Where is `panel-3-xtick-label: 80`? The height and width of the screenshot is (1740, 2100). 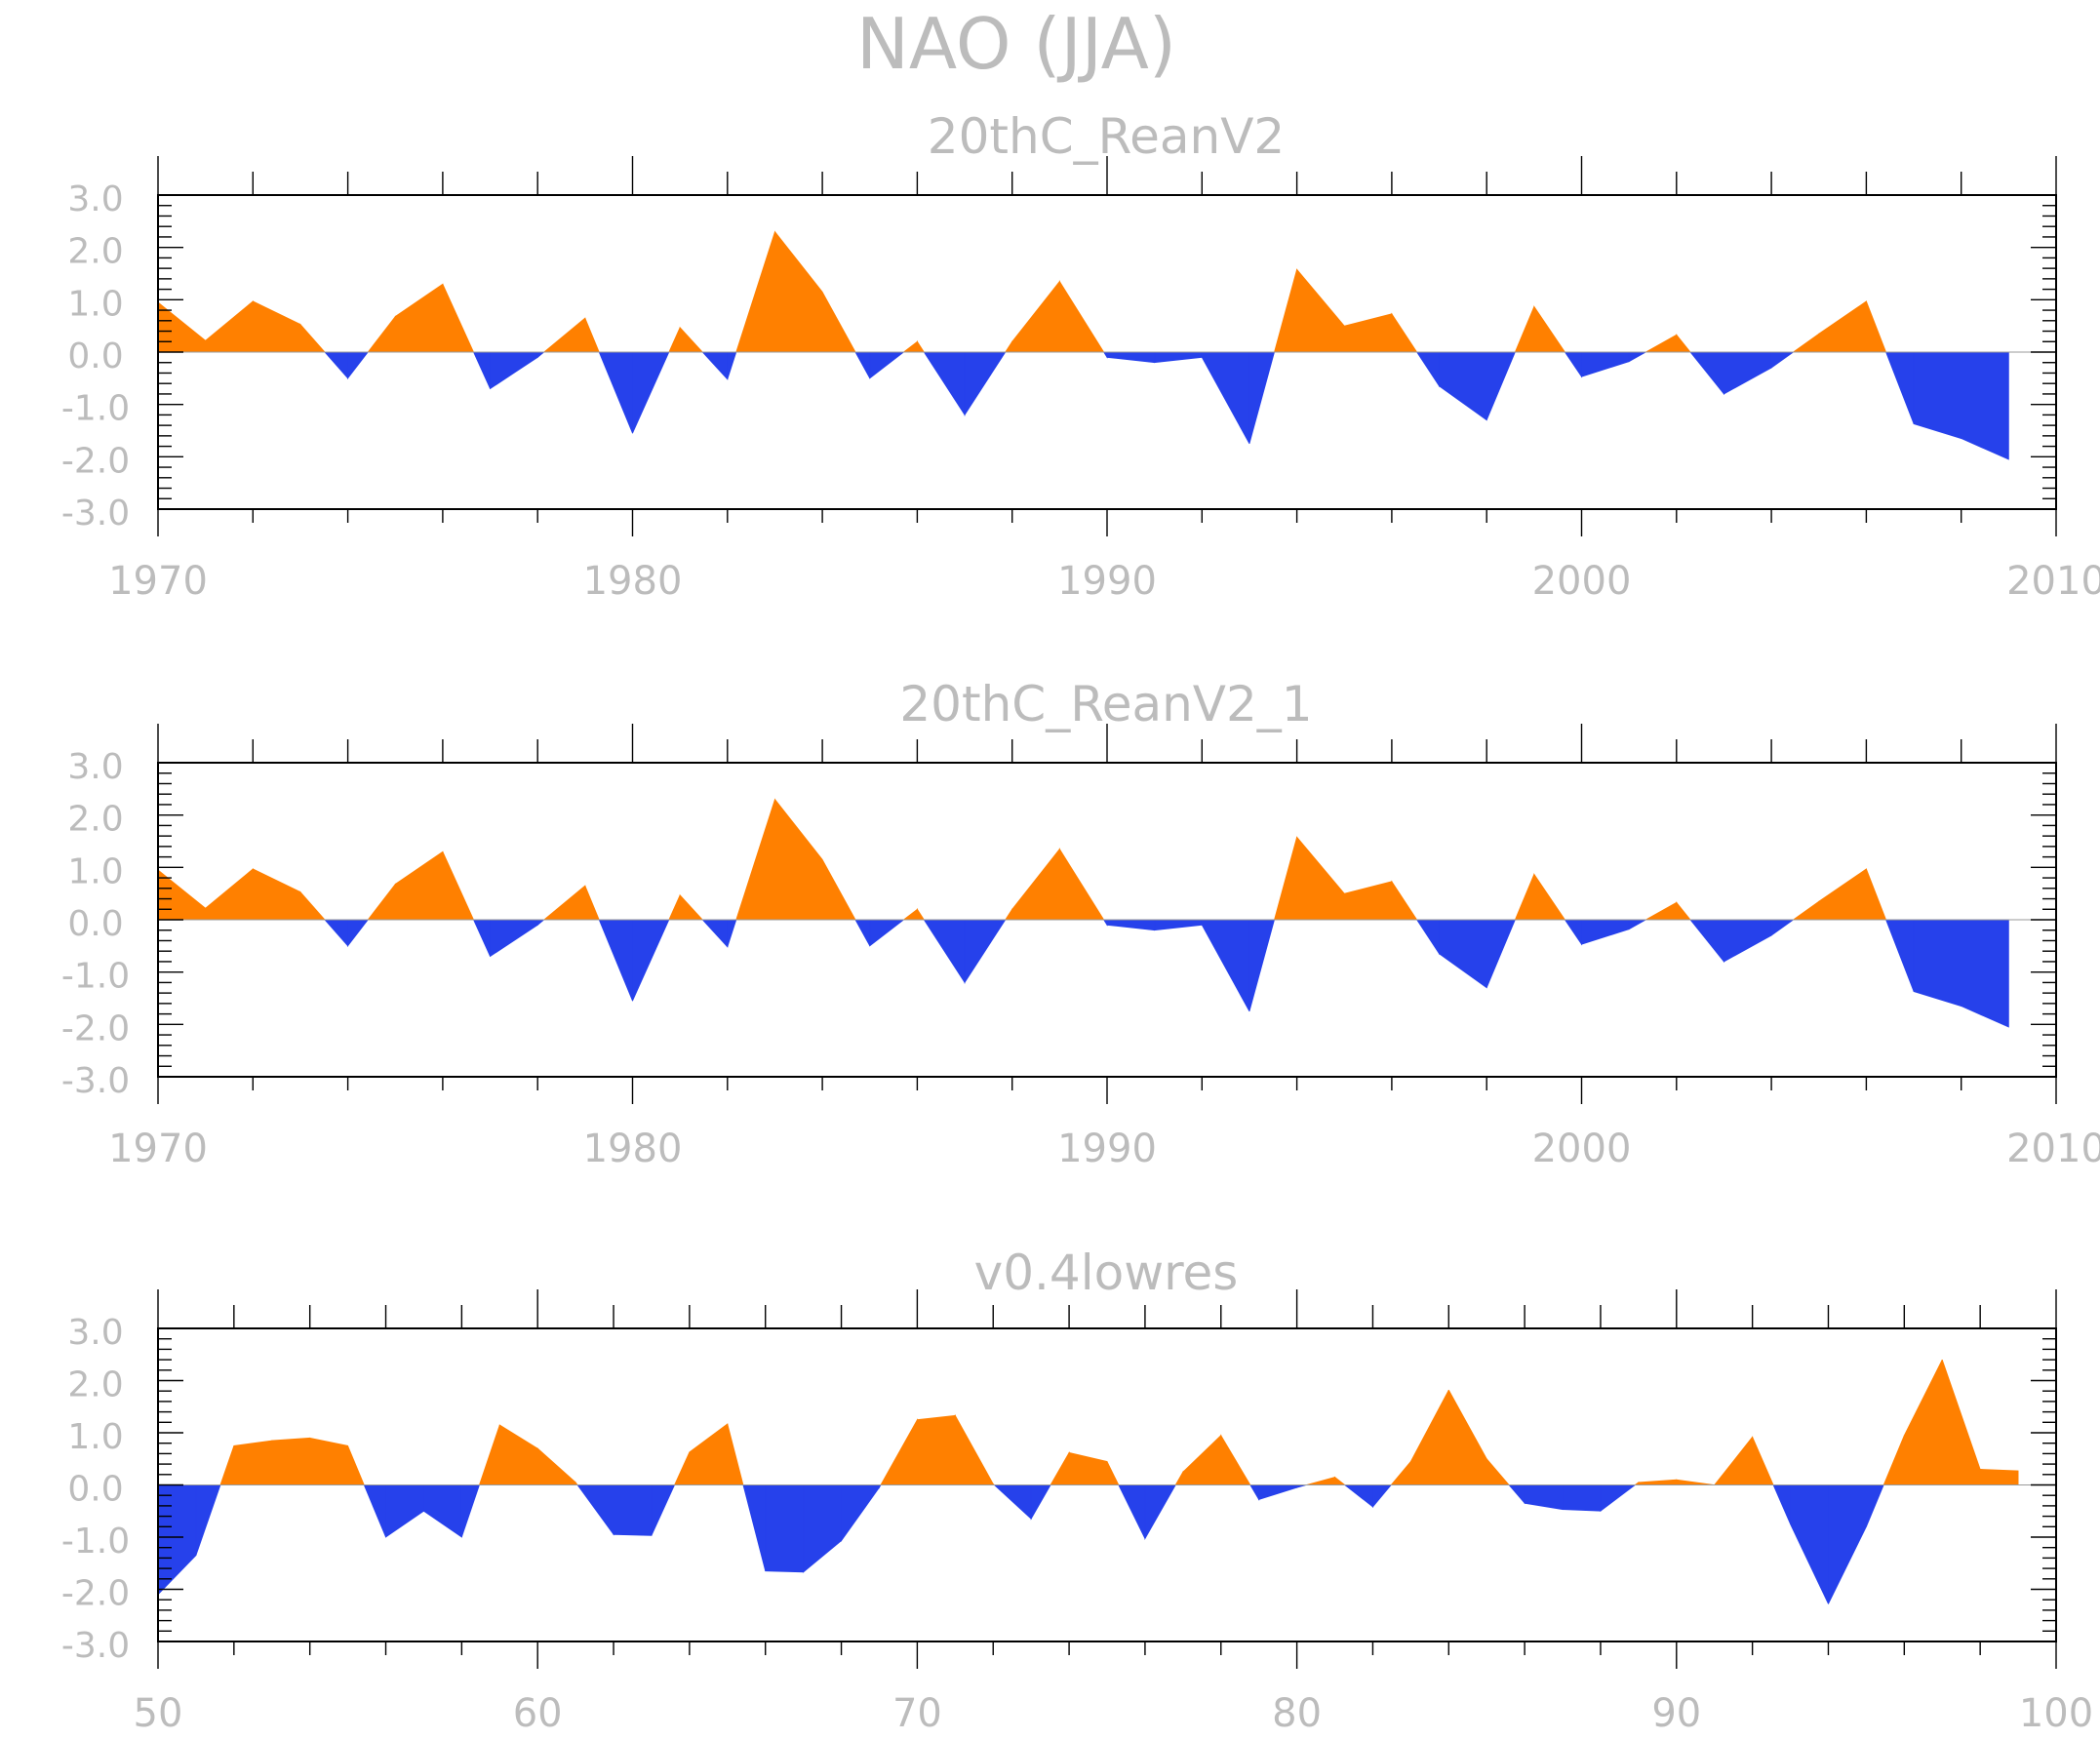 panel-3-xtick-label: 80 is located at coordinates (1297, 1713).